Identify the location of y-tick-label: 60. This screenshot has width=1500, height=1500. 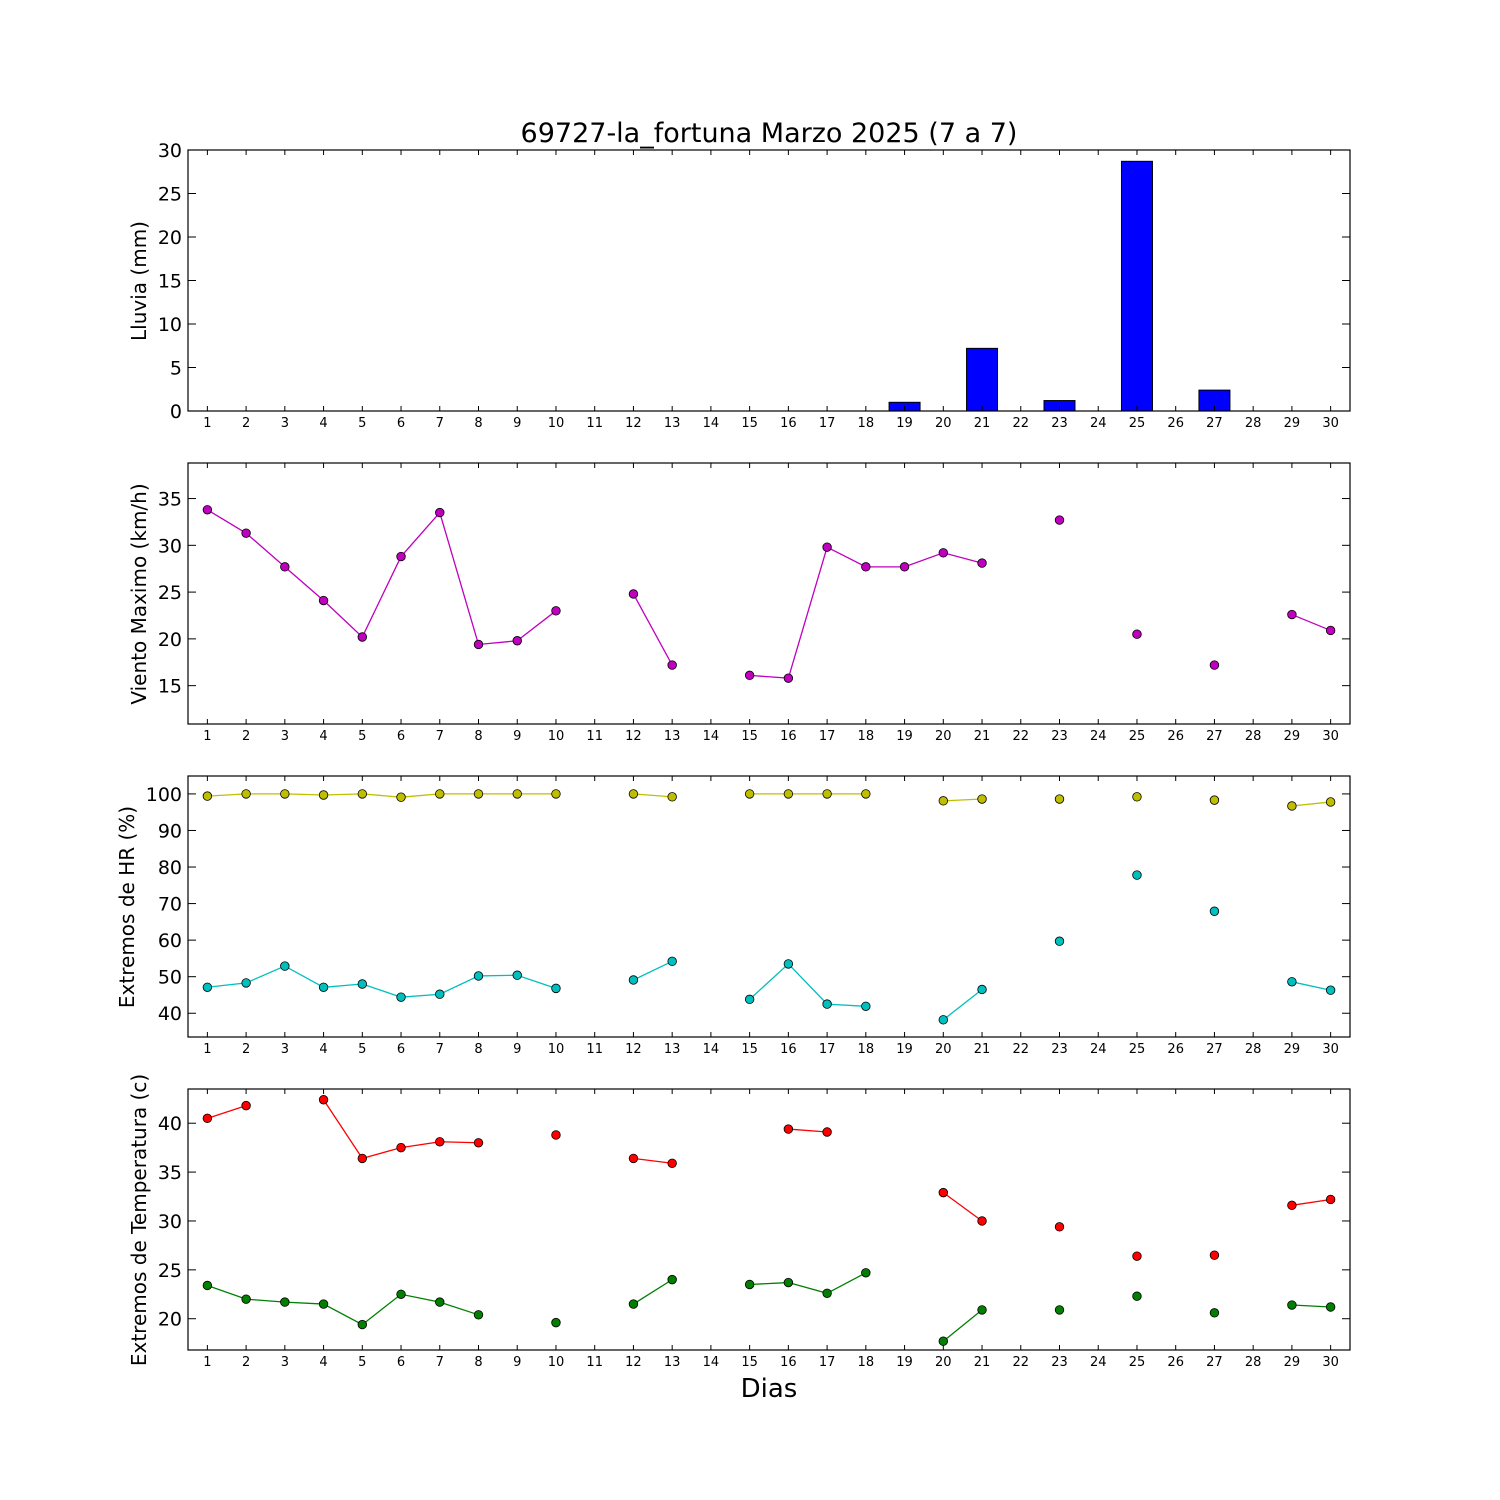
(170, 941).